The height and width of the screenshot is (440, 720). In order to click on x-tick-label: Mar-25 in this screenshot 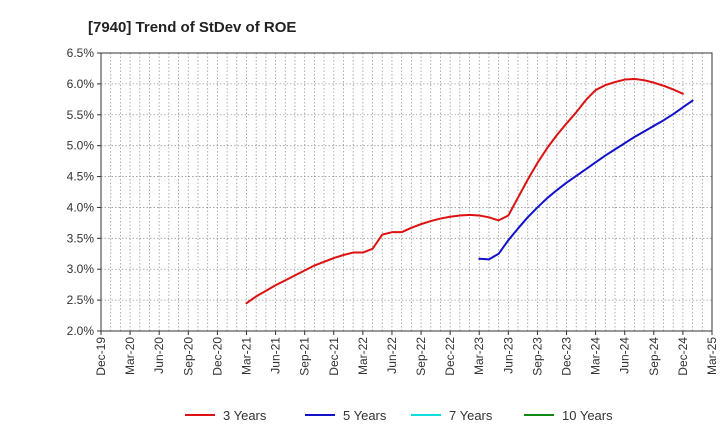, I will do `click(712, 356)`.